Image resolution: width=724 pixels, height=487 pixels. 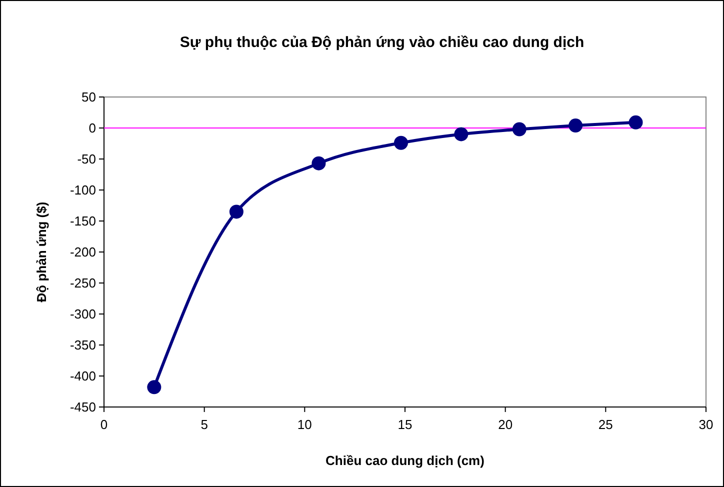 What do you see at coordinates (83, 345) in the screenshot?
I see `y-tick-label: -350` at bounding box center [83, 345].